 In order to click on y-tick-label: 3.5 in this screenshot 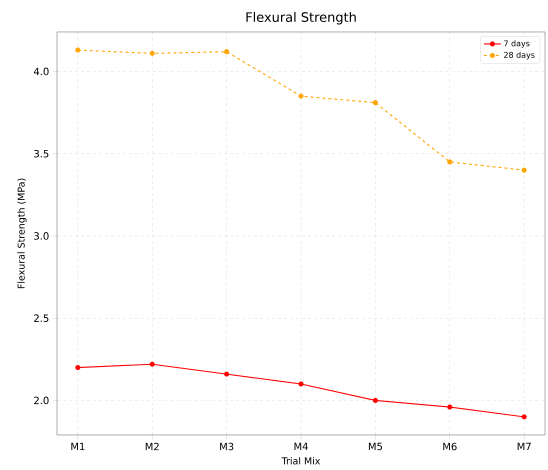, I will do `click(41, 154)`.